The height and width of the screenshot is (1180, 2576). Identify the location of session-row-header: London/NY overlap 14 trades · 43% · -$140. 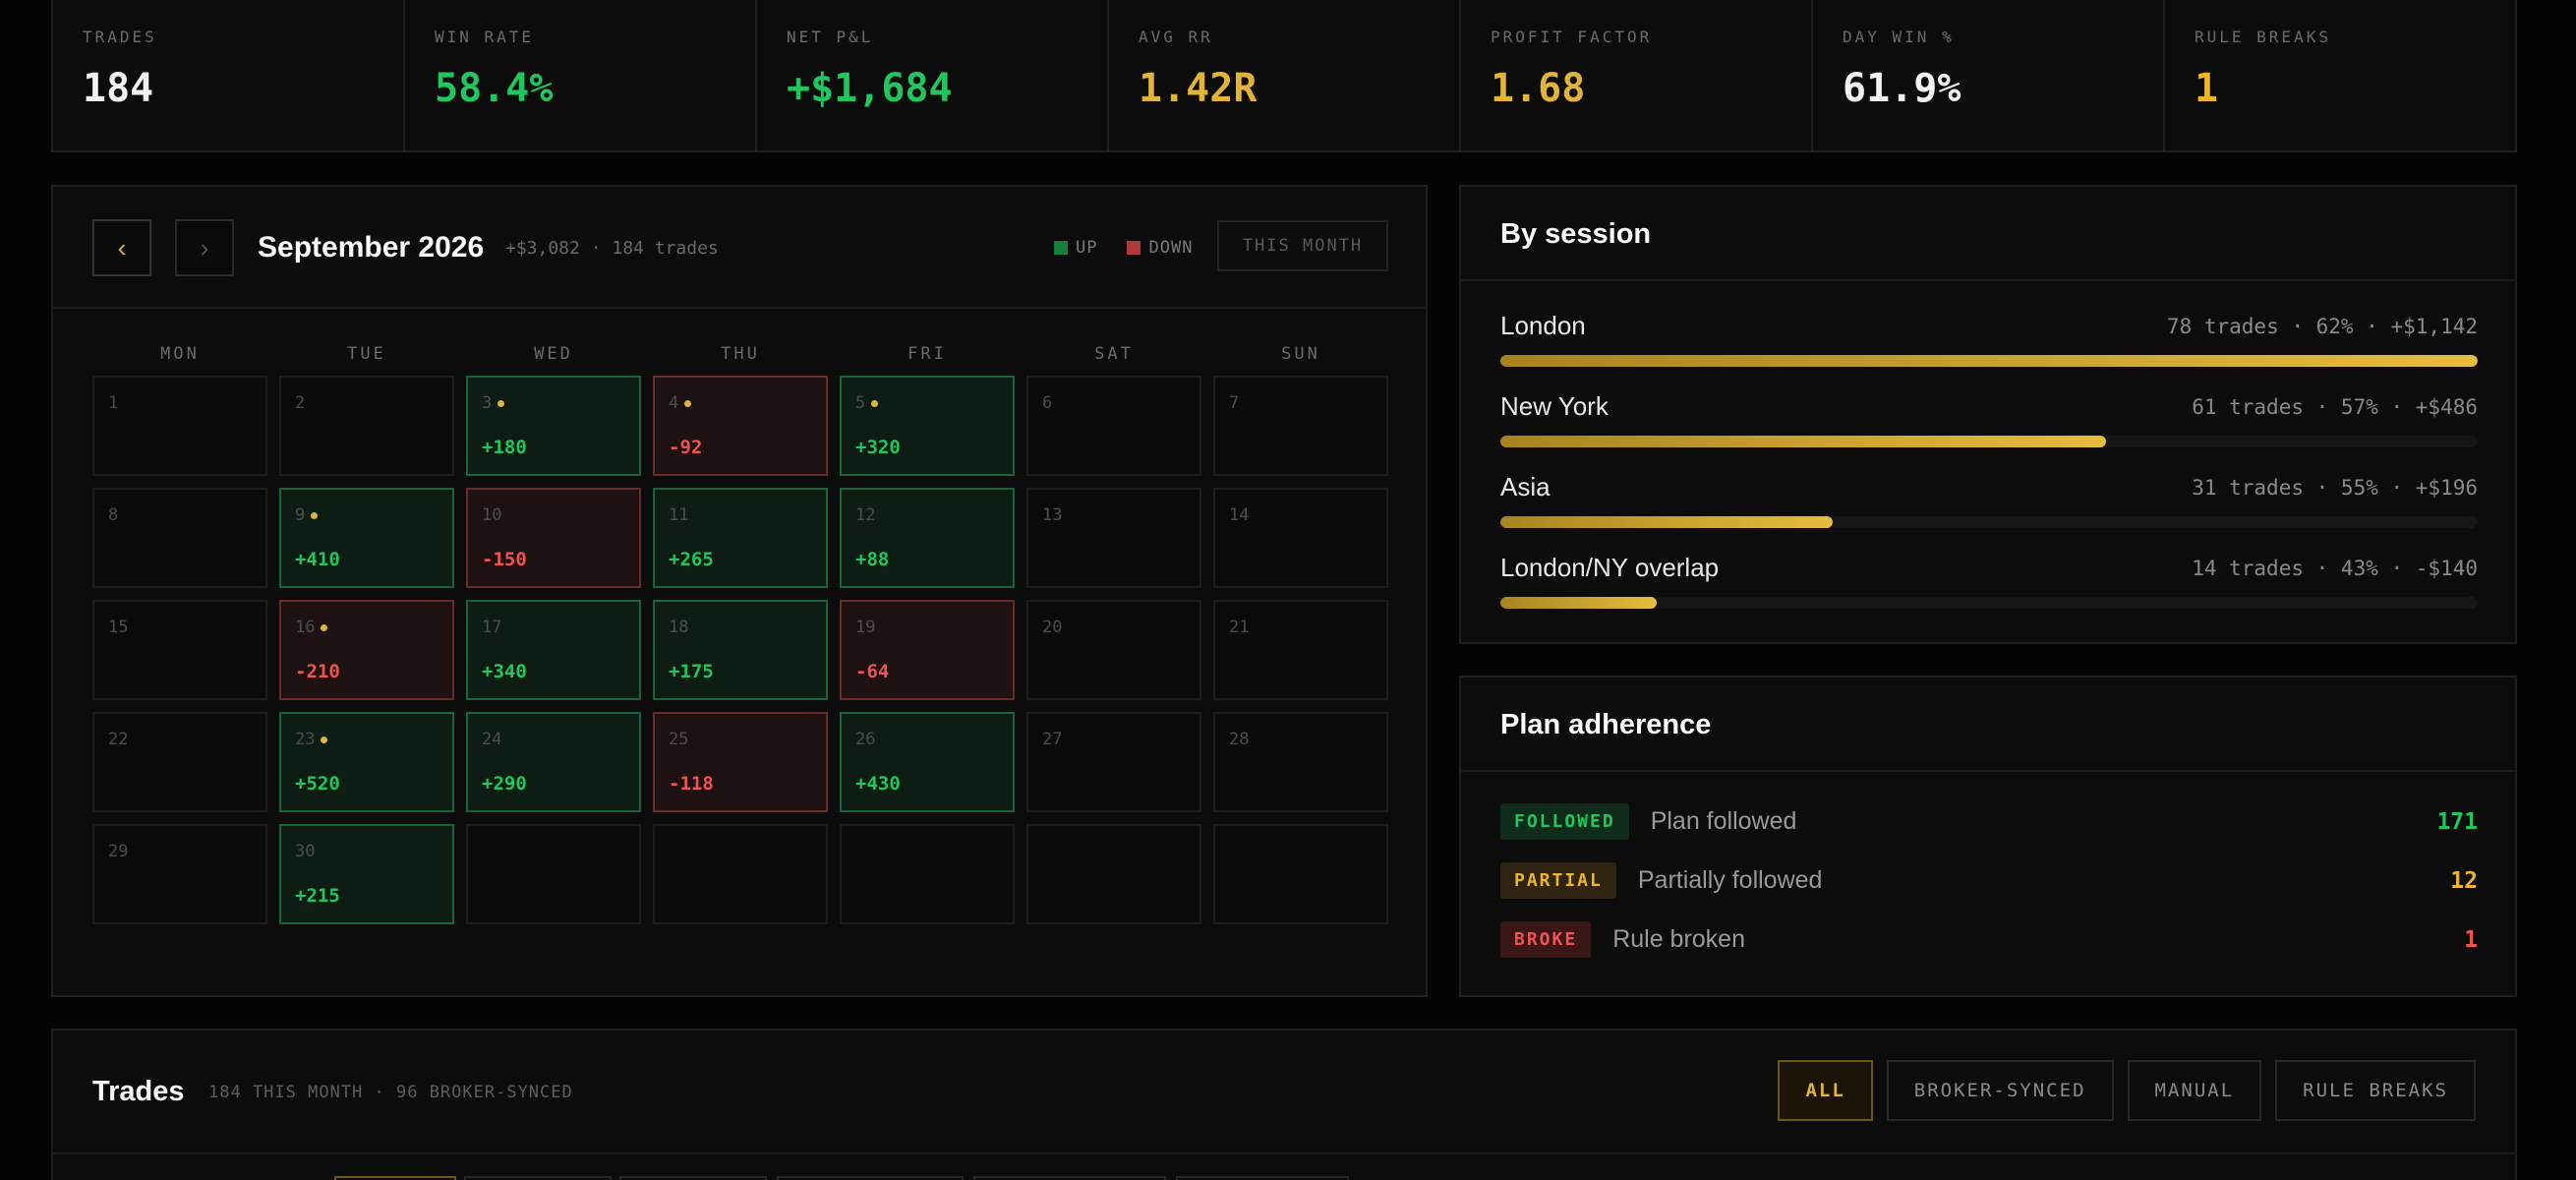
(1989, 568).